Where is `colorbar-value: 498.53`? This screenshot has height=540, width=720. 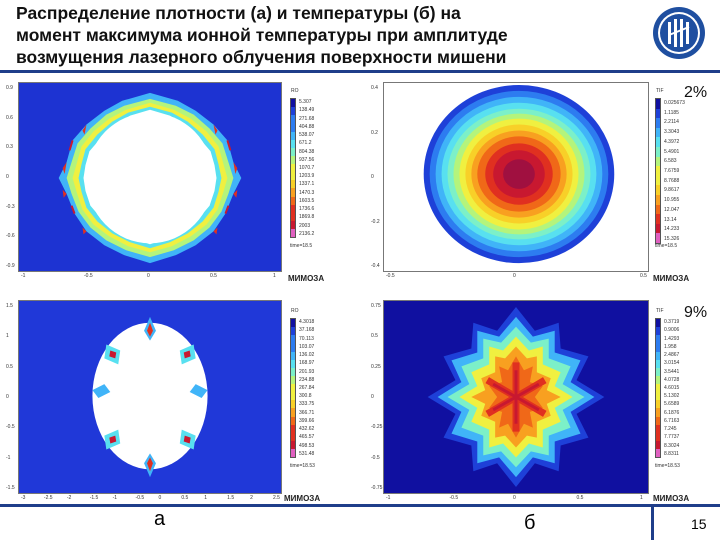
colorbar-value: 498.53 is located at coordinates (307, 445).